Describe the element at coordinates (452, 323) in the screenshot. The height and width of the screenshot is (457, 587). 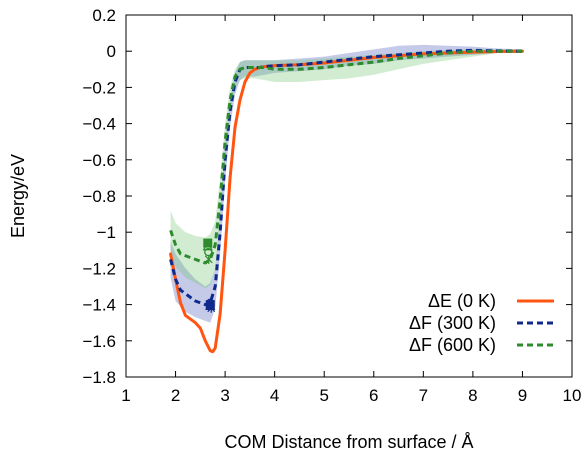
I see `legend-label-f-300-k: ΔF (300 K)` at that location.